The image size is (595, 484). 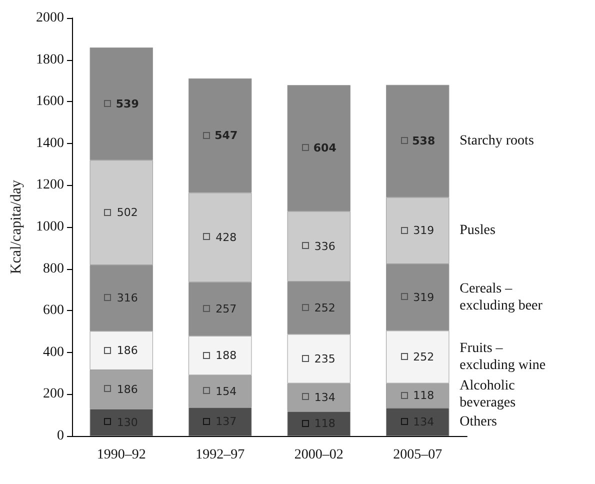 I want to click on data-label: 336, so click(x=325, y=246).